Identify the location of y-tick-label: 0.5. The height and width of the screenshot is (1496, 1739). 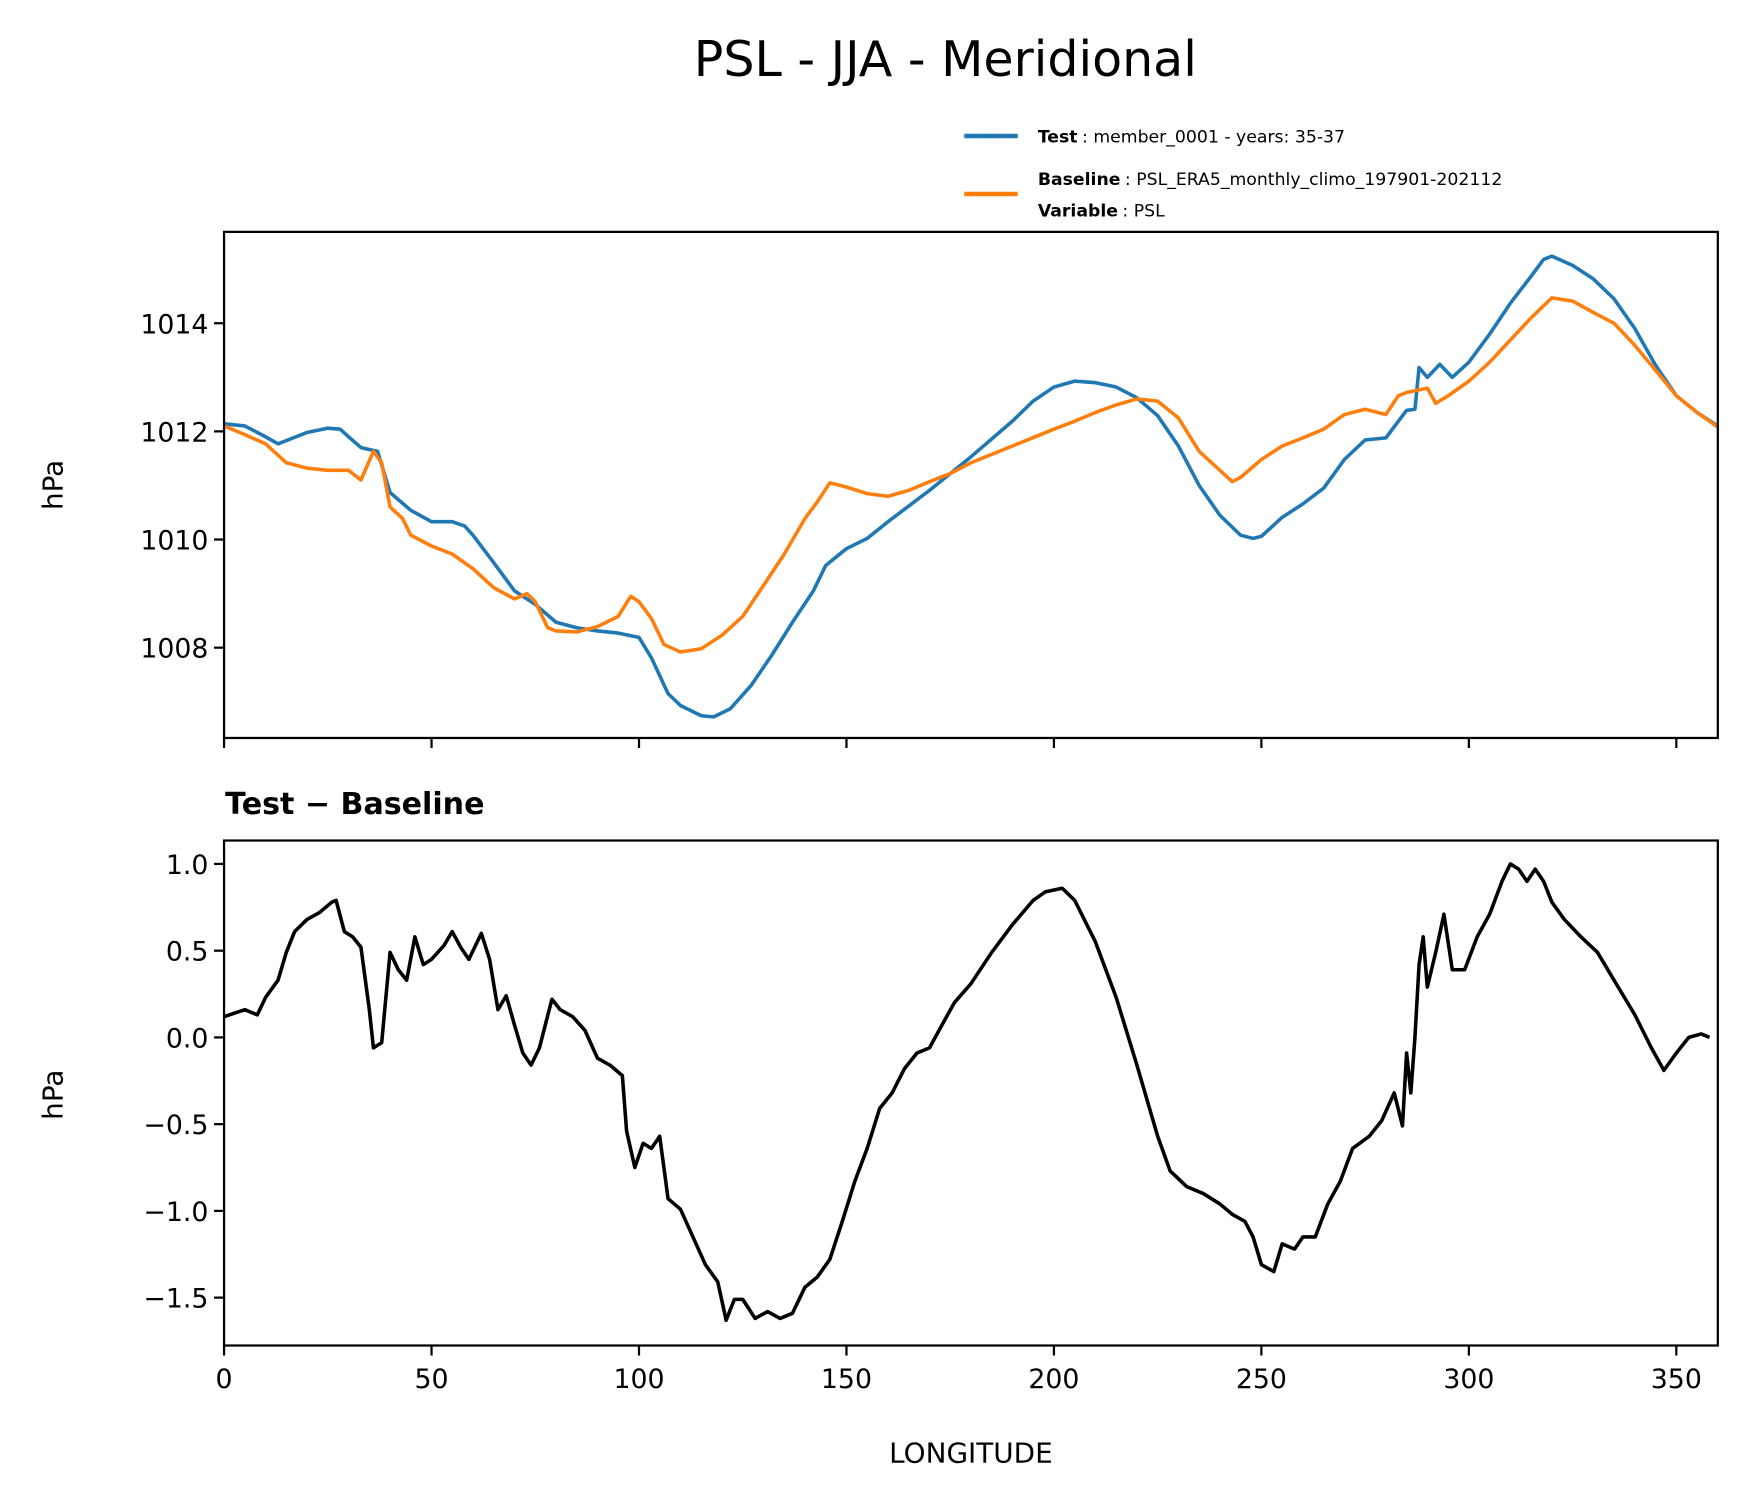
(187, 952).